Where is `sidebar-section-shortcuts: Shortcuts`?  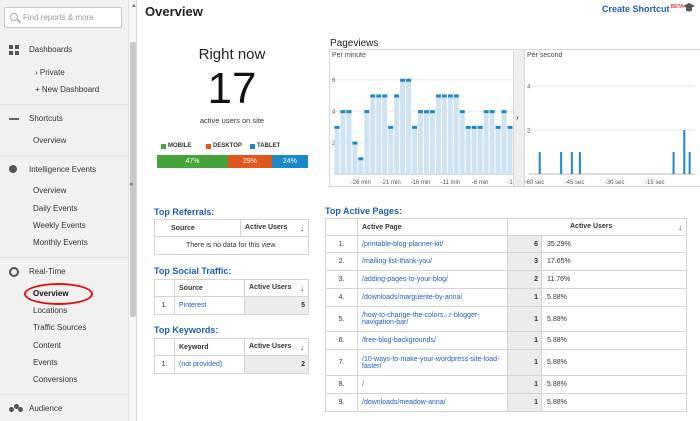 sidebar-section-shortcuts: Shortcuts is located at coordinates (64, 119).